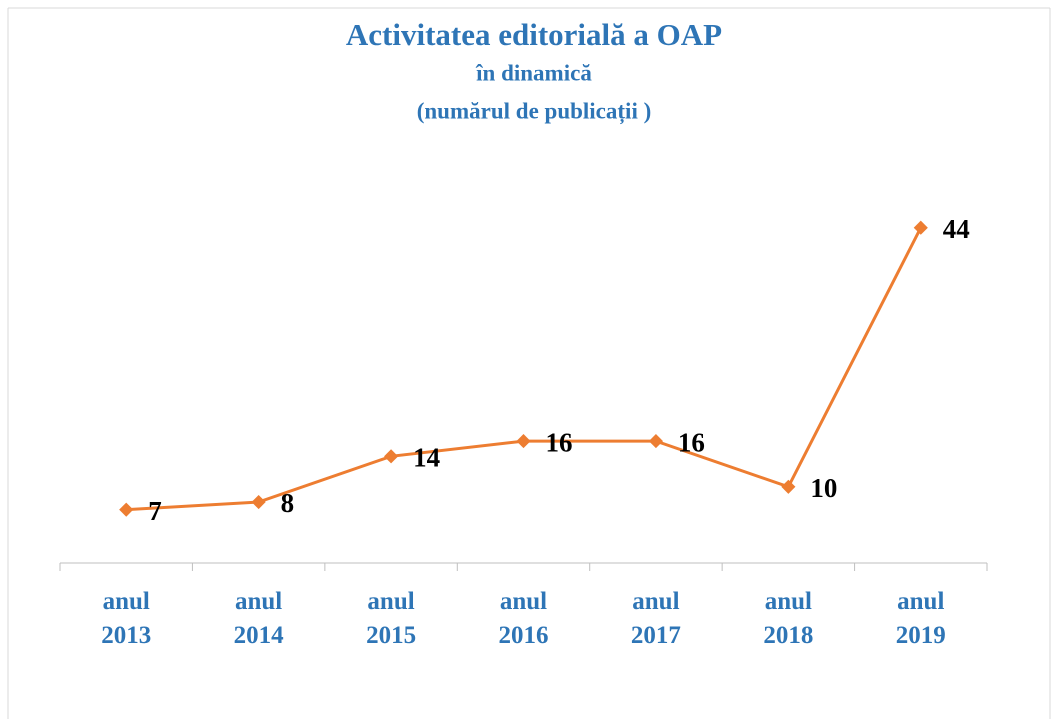 The image size is (1059, 719). I want to click on data-label: 10, so click(823, 488).